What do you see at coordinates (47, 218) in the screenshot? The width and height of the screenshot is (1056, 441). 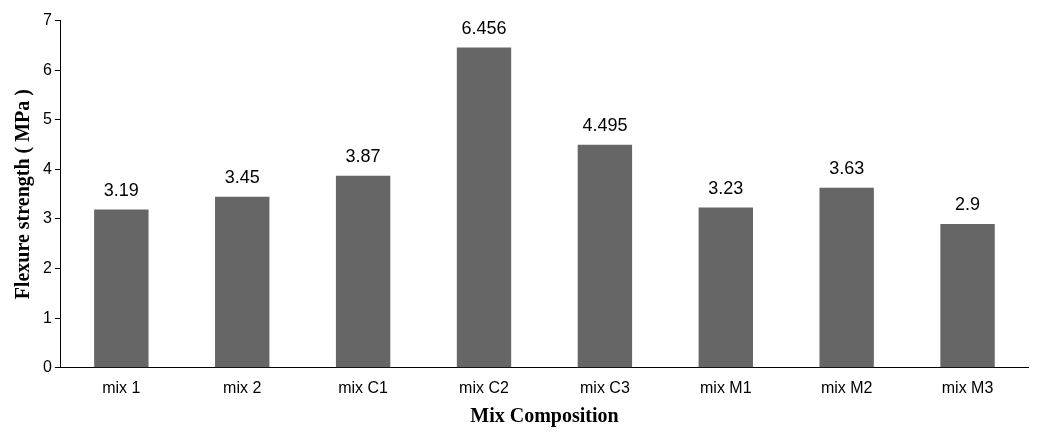 I see `y-tick-label: 3` at bounding box center [47, 218].